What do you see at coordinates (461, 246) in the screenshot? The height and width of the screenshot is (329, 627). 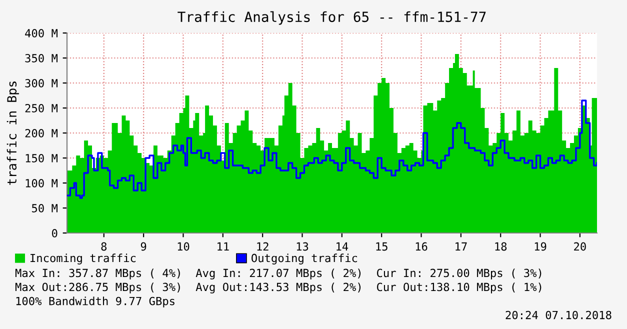 I see `x-tick-label: 17` at bounding box center [461, 246].